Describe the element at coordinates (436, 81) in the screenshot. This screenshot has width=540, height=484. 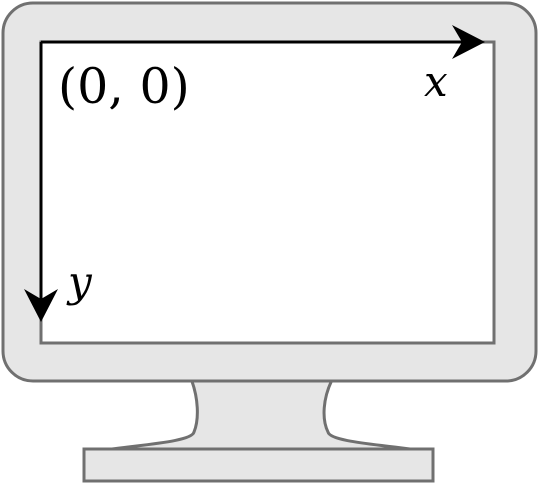
I see `x-axis-label: x` at that location.